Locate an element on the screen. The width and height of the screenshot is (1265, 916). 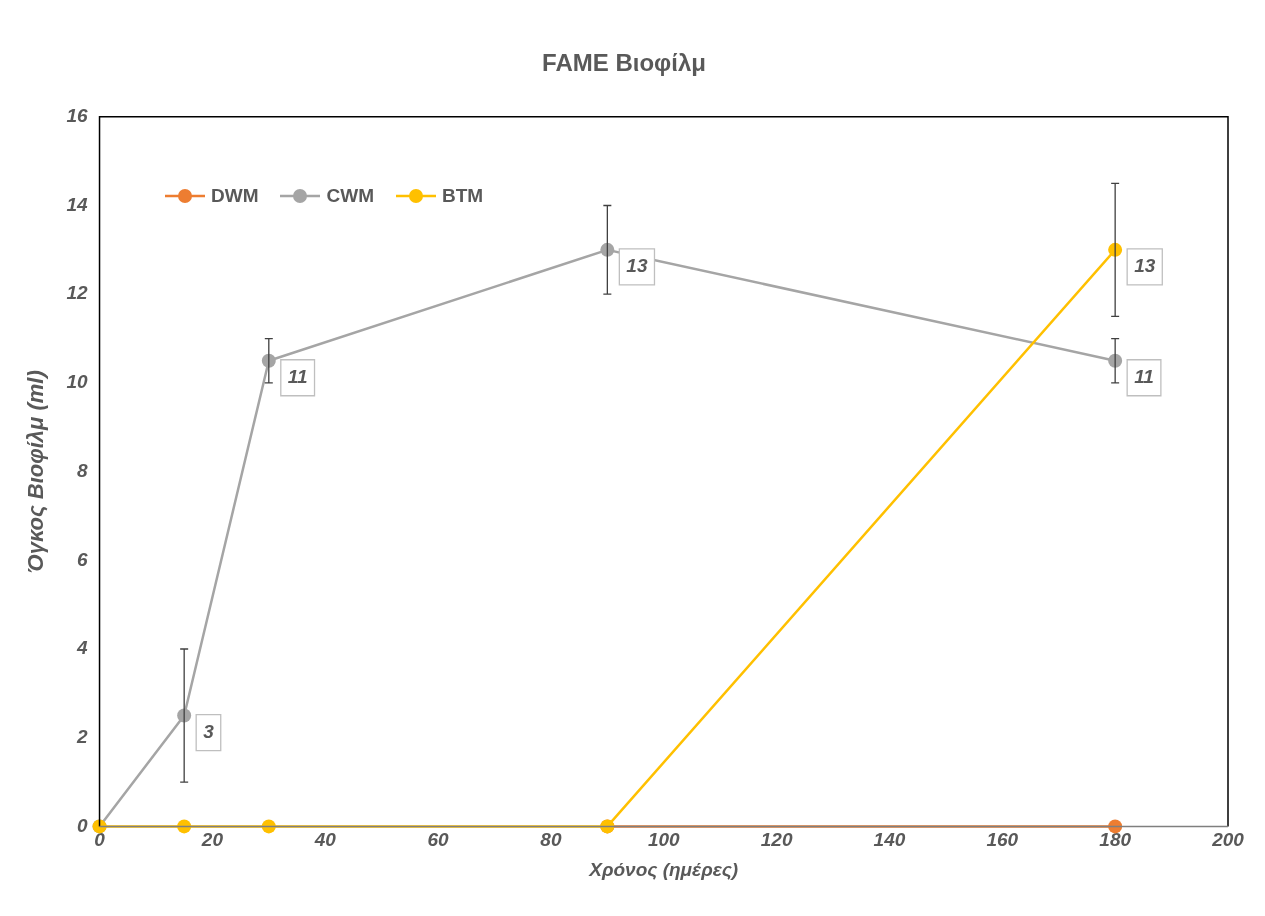
y-tick-label: 8 is located at coordinates (82, 470).